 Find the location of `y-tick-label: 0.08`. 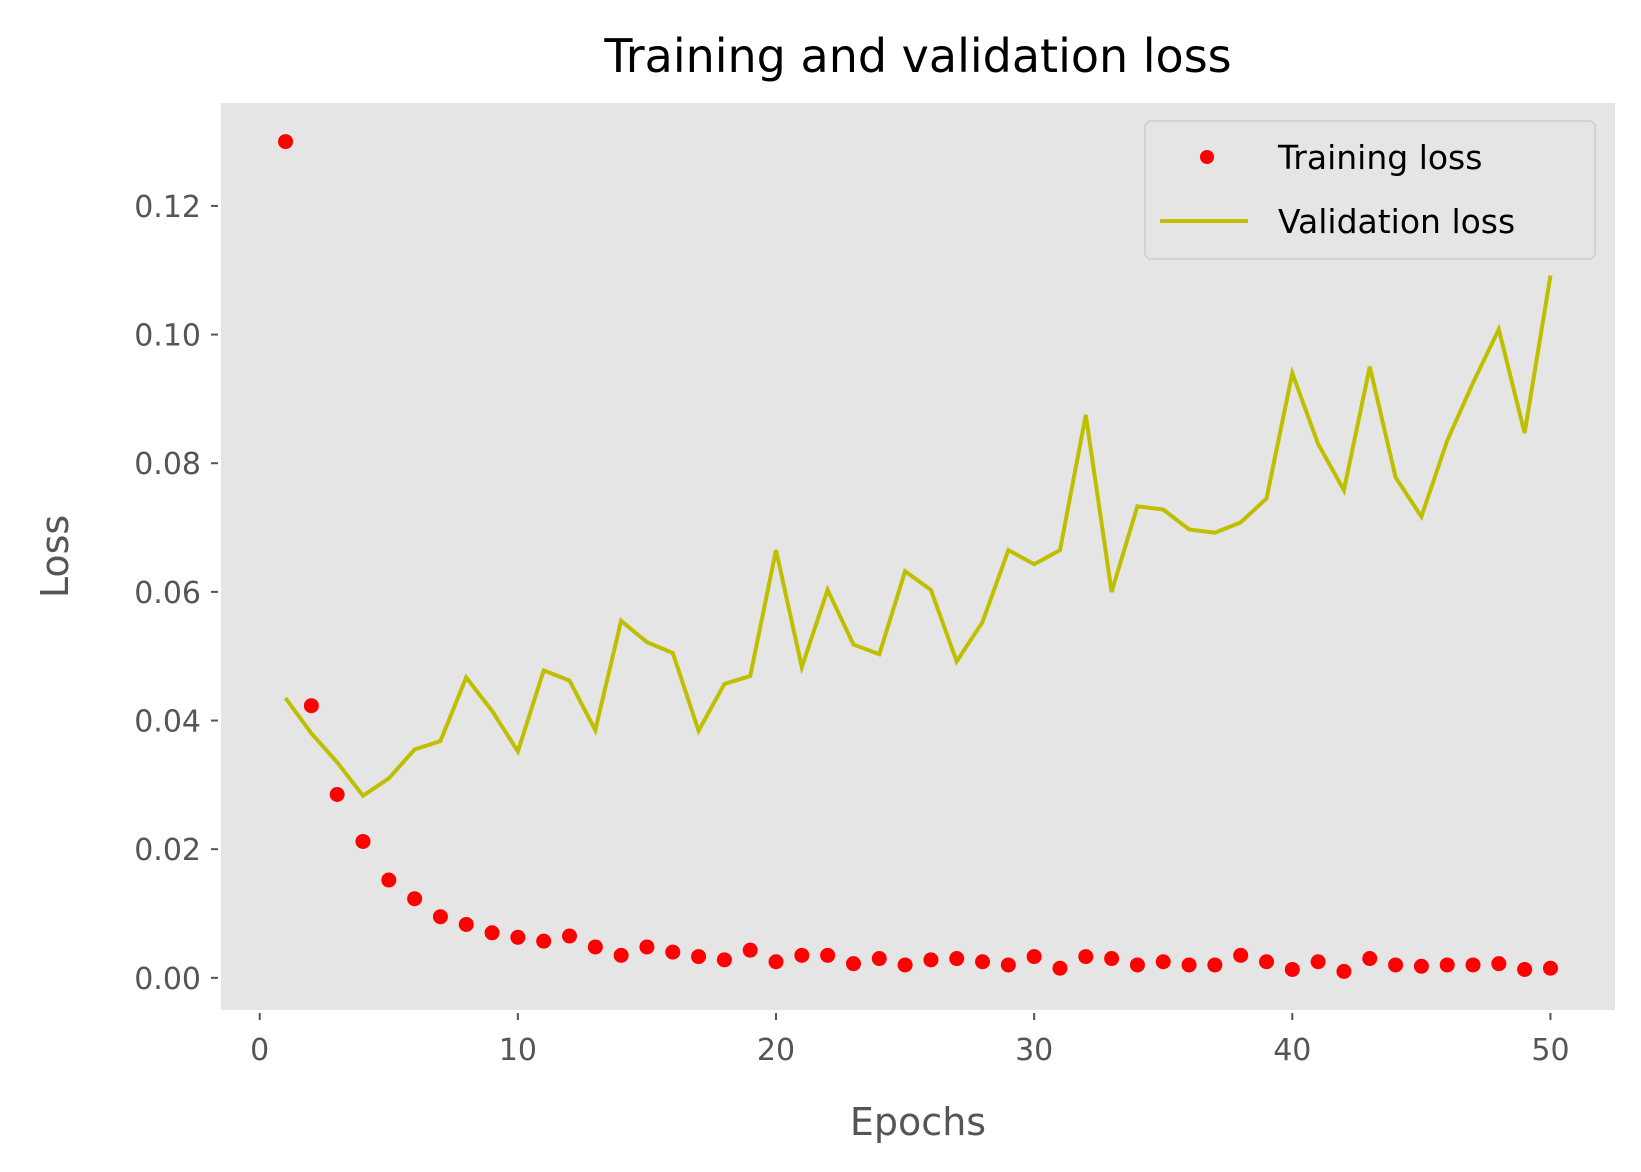

y-tick-label: 0.08 is located at coordinates (167, 464).